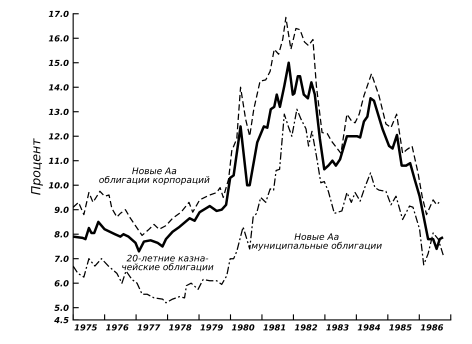 The height and width of the screenshot is (344, 472). What do you see at coordinates (61, 320) in the screenshot?
I see `y-tick-label: 4.5` at bounding box center [61, 320].